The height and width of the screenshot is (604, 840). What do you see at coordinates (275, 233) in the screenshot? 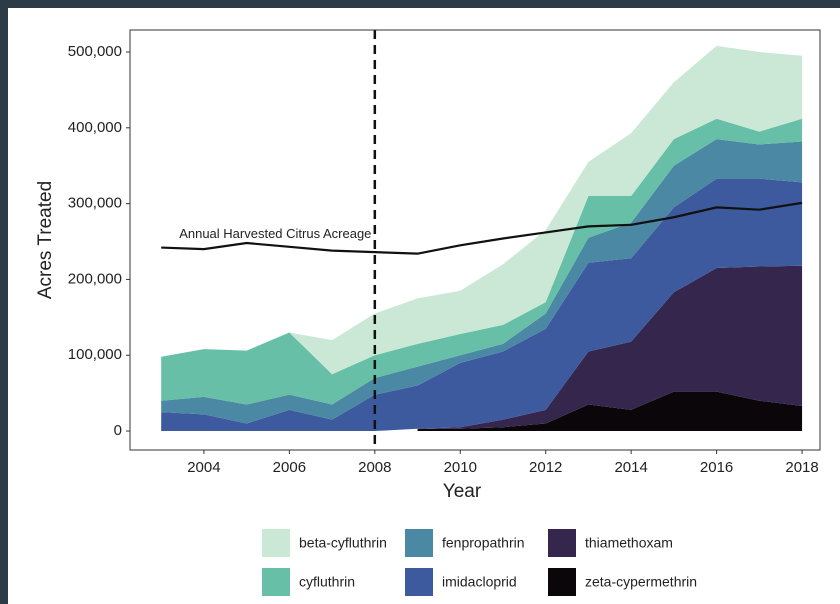
I see `annotation: Annual Harvested Citrus Acreage` at bounding box center [275, 233].